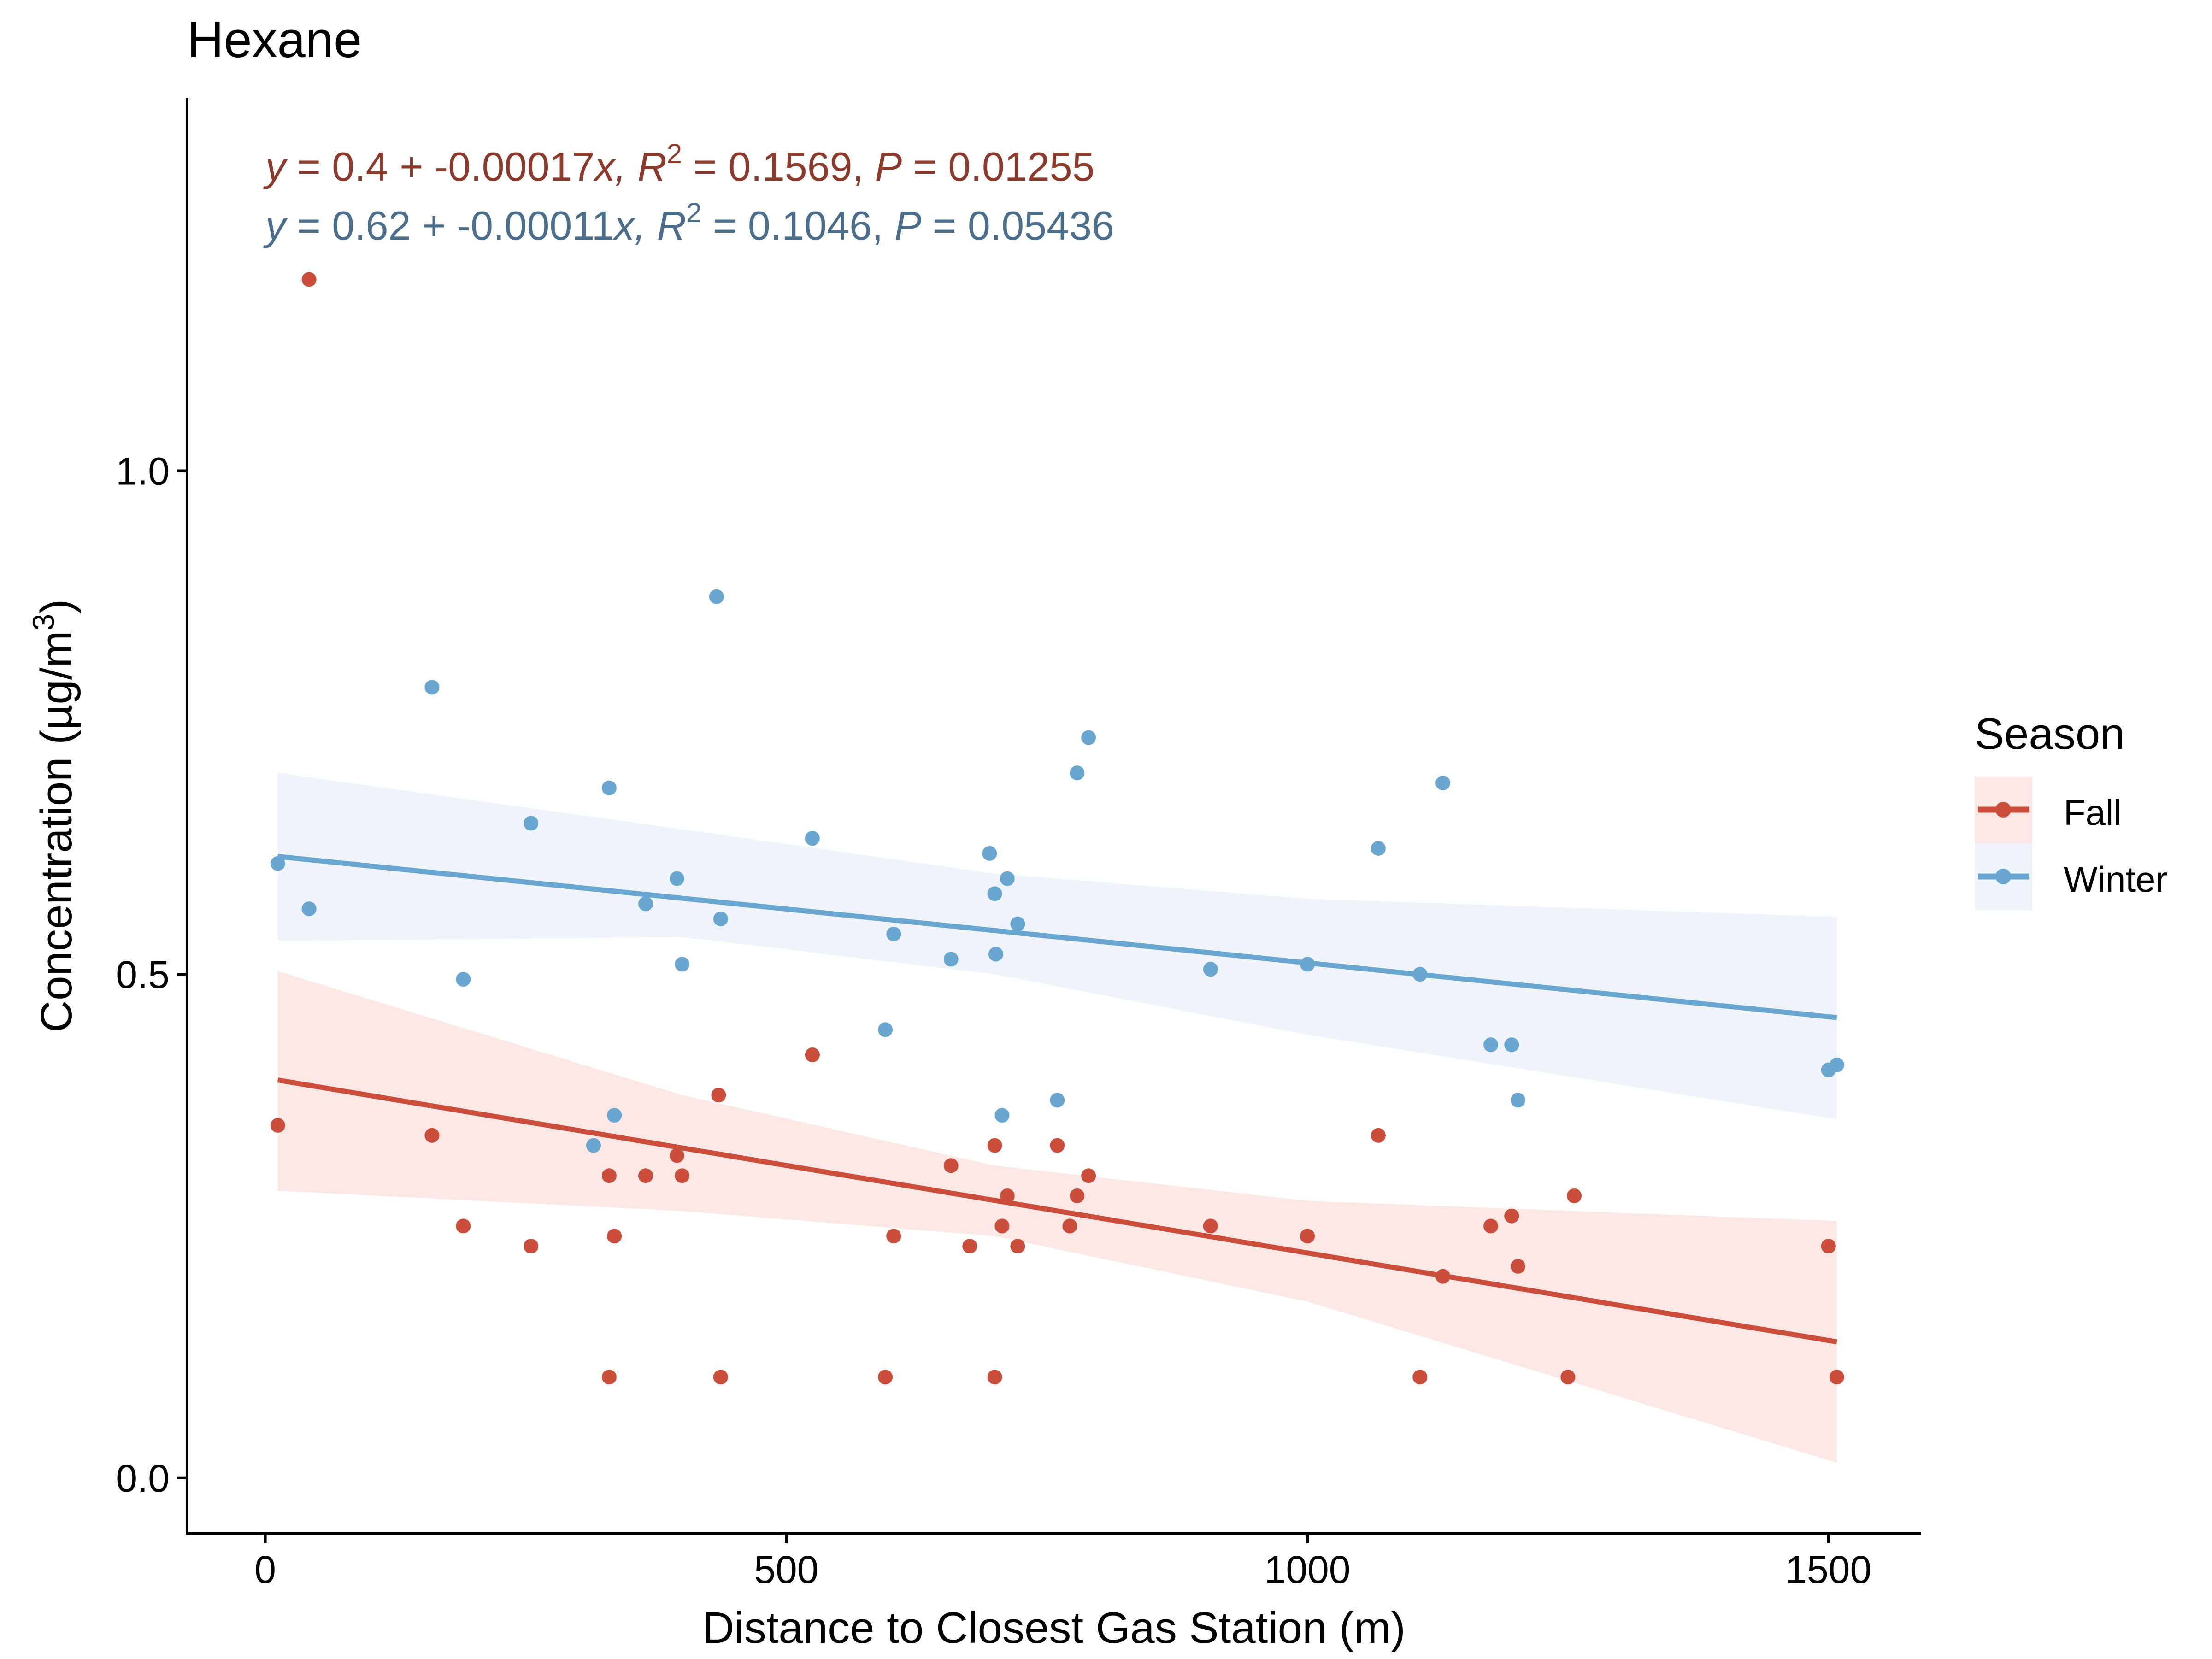  Describe the element at coordinates (56, 832) in the screenshot. I see `y-axis-label-base: Concentration (µg/m` at that location.